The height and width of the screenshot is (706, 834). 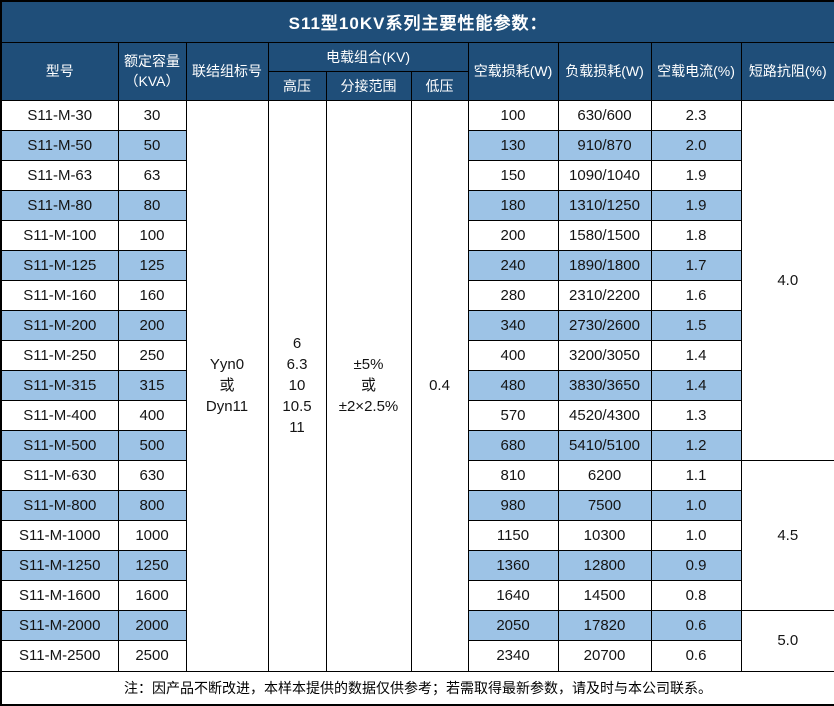 What do you see at coordinates (297, 85) in the screenshot?
I see `col-header-hv: 高压` at bounding box center [297, 85].